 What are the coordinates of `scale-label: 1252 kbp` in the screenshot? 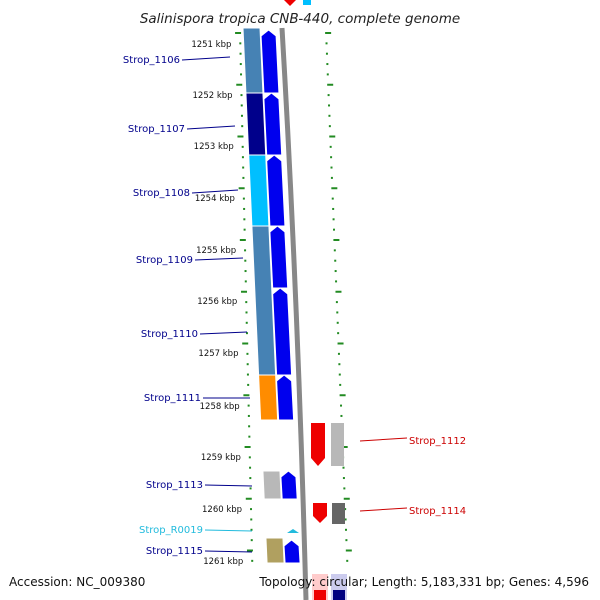 It's located at (213, 96).